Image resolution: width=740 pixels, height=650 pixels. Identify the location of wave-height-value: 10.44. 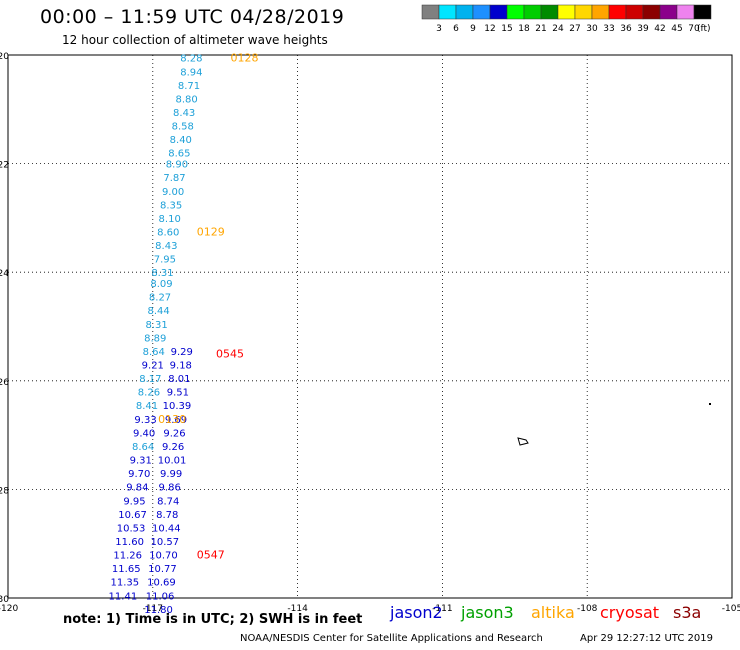
(166, 528).